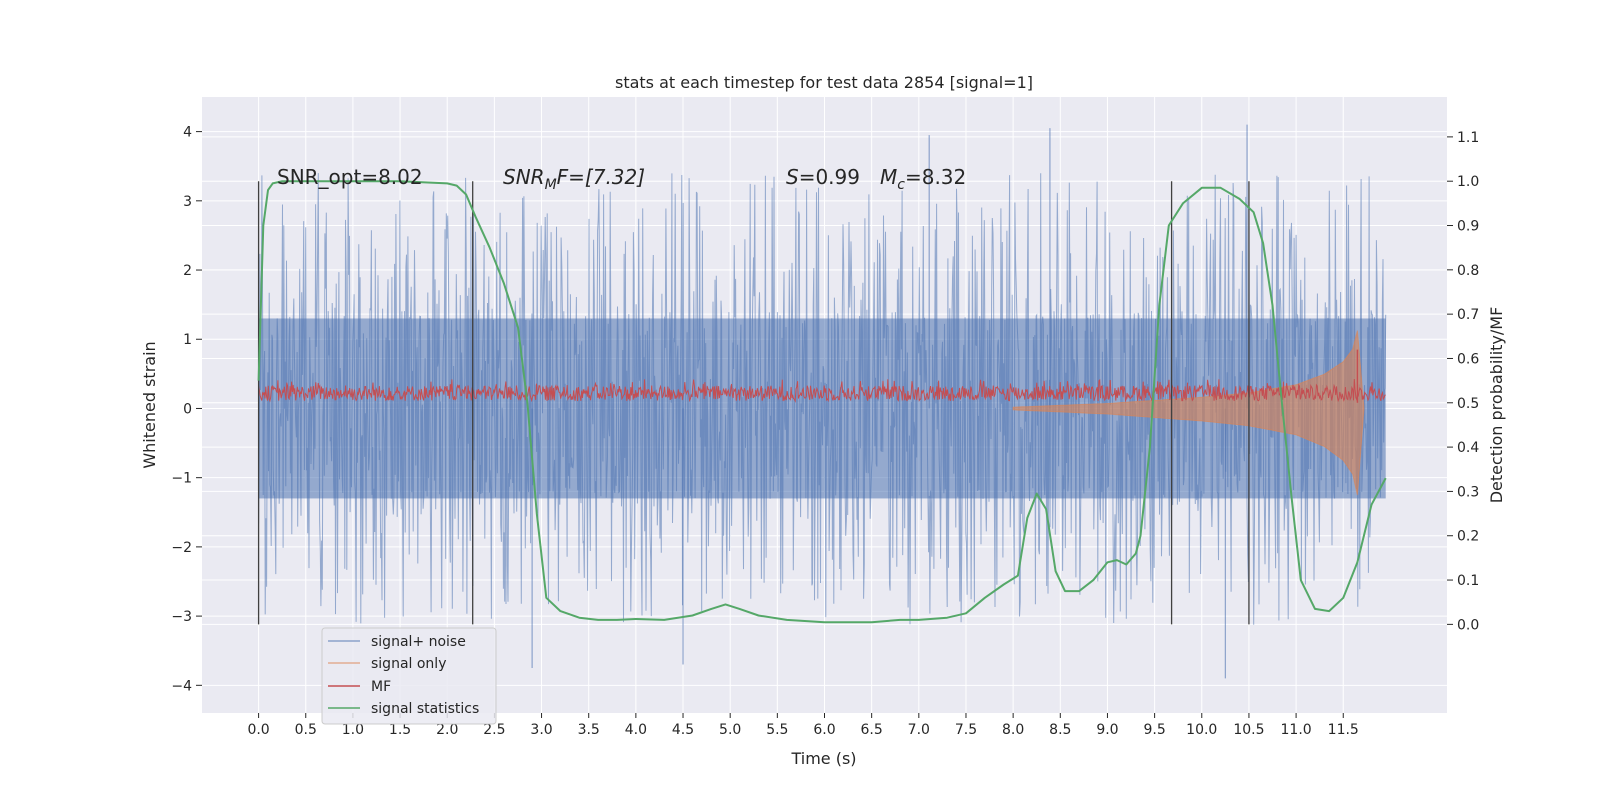  Describe the element at coordinates (353, 730) in the screenshot. I see `x-tick-label: 1.0` at that location.